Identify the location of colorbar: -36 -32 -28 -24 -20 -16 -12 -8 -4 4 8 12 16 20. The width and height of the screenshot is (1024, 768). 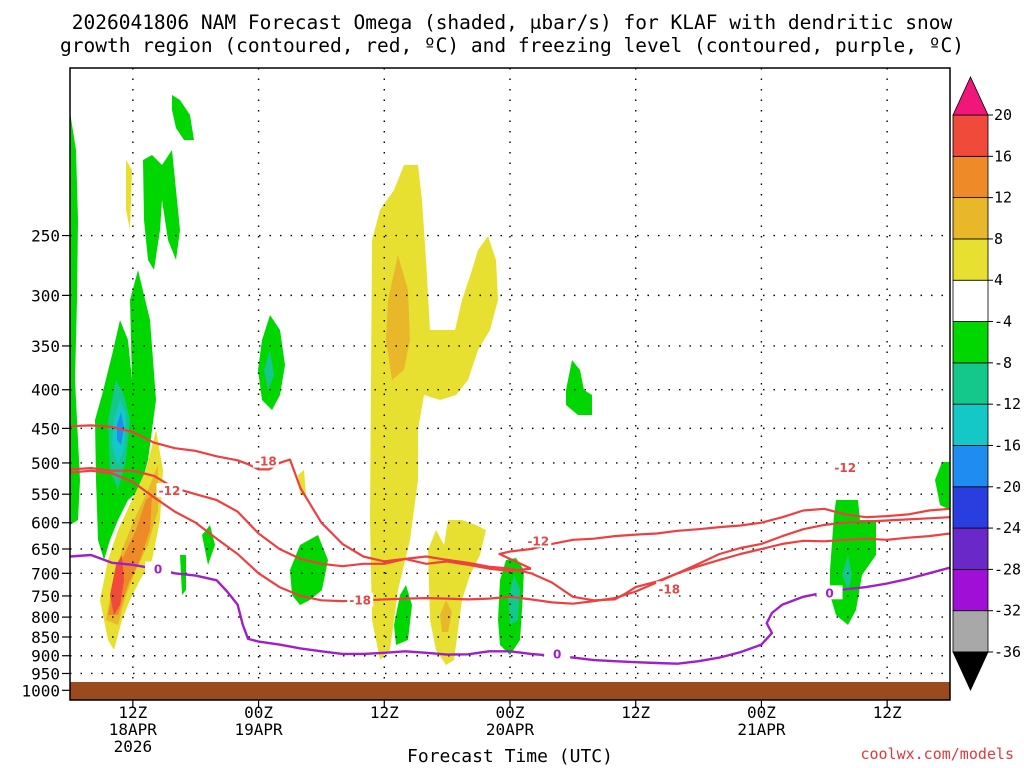
(986, 383).